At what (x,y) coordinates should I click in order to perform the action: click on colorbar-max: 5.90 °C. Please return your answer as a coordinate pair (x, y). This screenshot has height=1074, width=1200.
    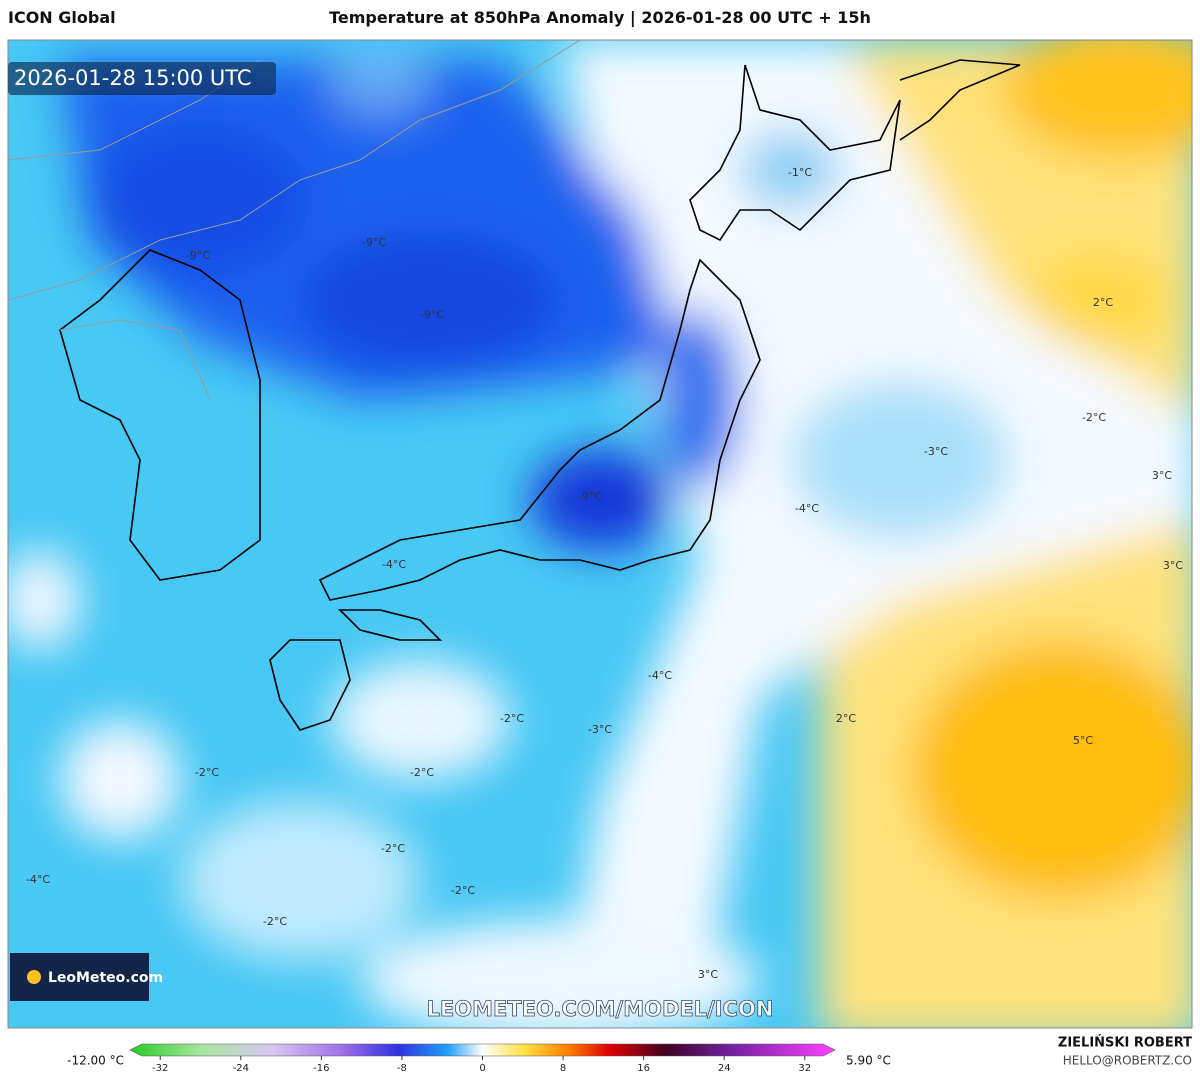
    Looking at the image, I should click on (868, 1061).